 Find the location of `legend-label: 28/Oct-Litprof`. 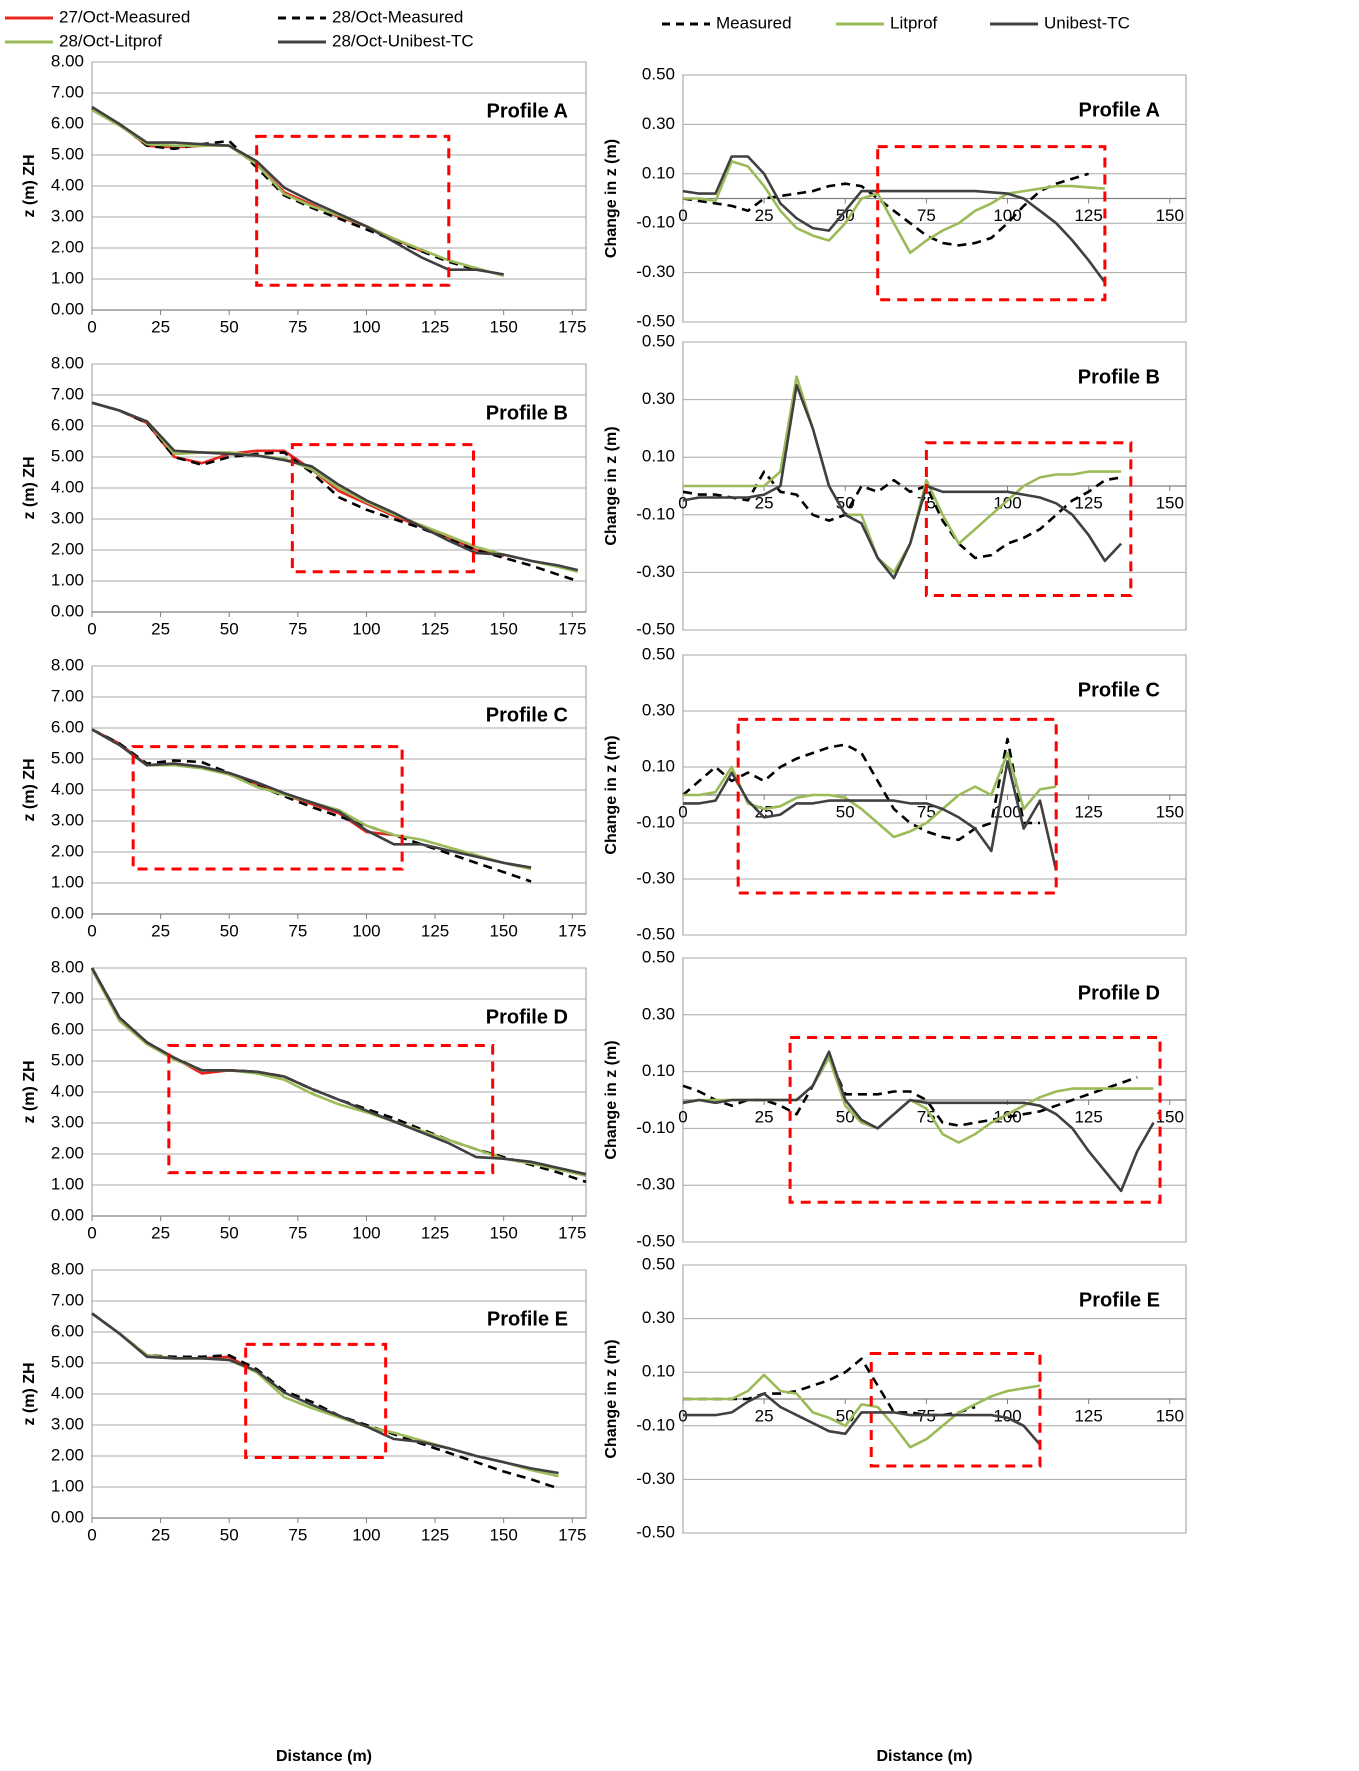

legend-label: 28/Oct-Litprof is located at coordinates (110, 40).